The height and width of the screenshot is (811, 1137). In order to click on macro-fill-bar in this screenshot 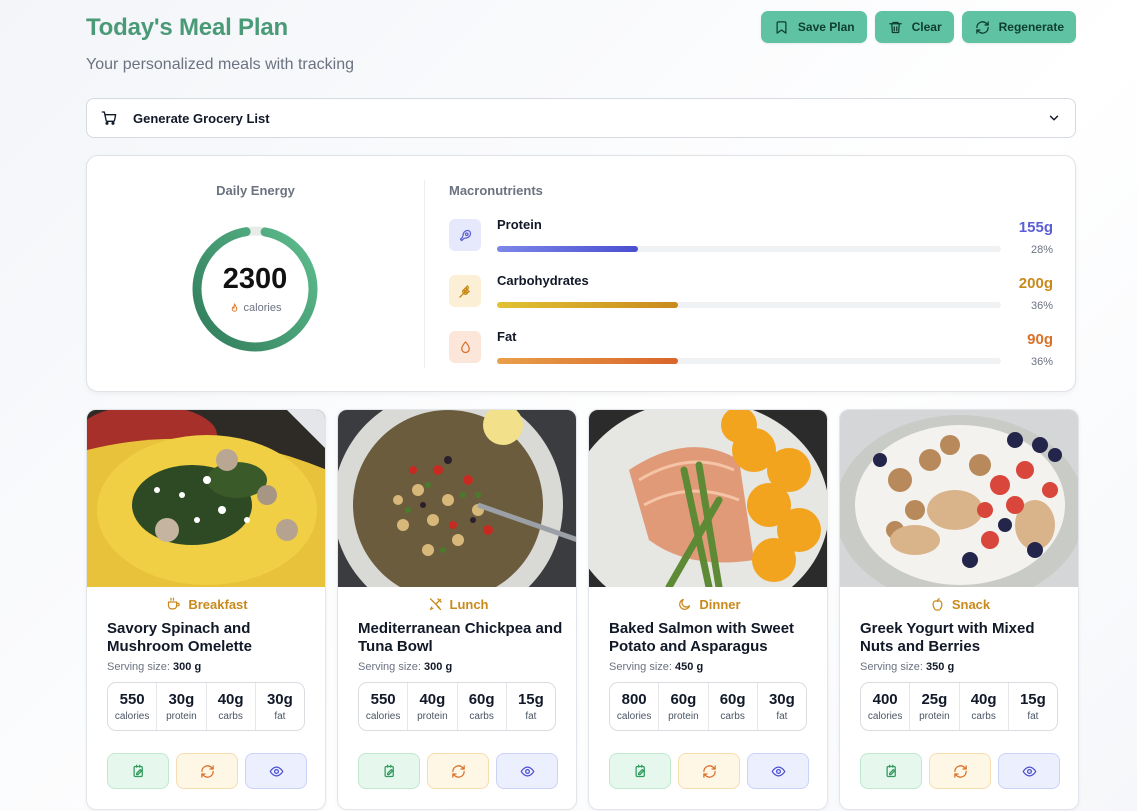, I will do `click(568, 249)`.